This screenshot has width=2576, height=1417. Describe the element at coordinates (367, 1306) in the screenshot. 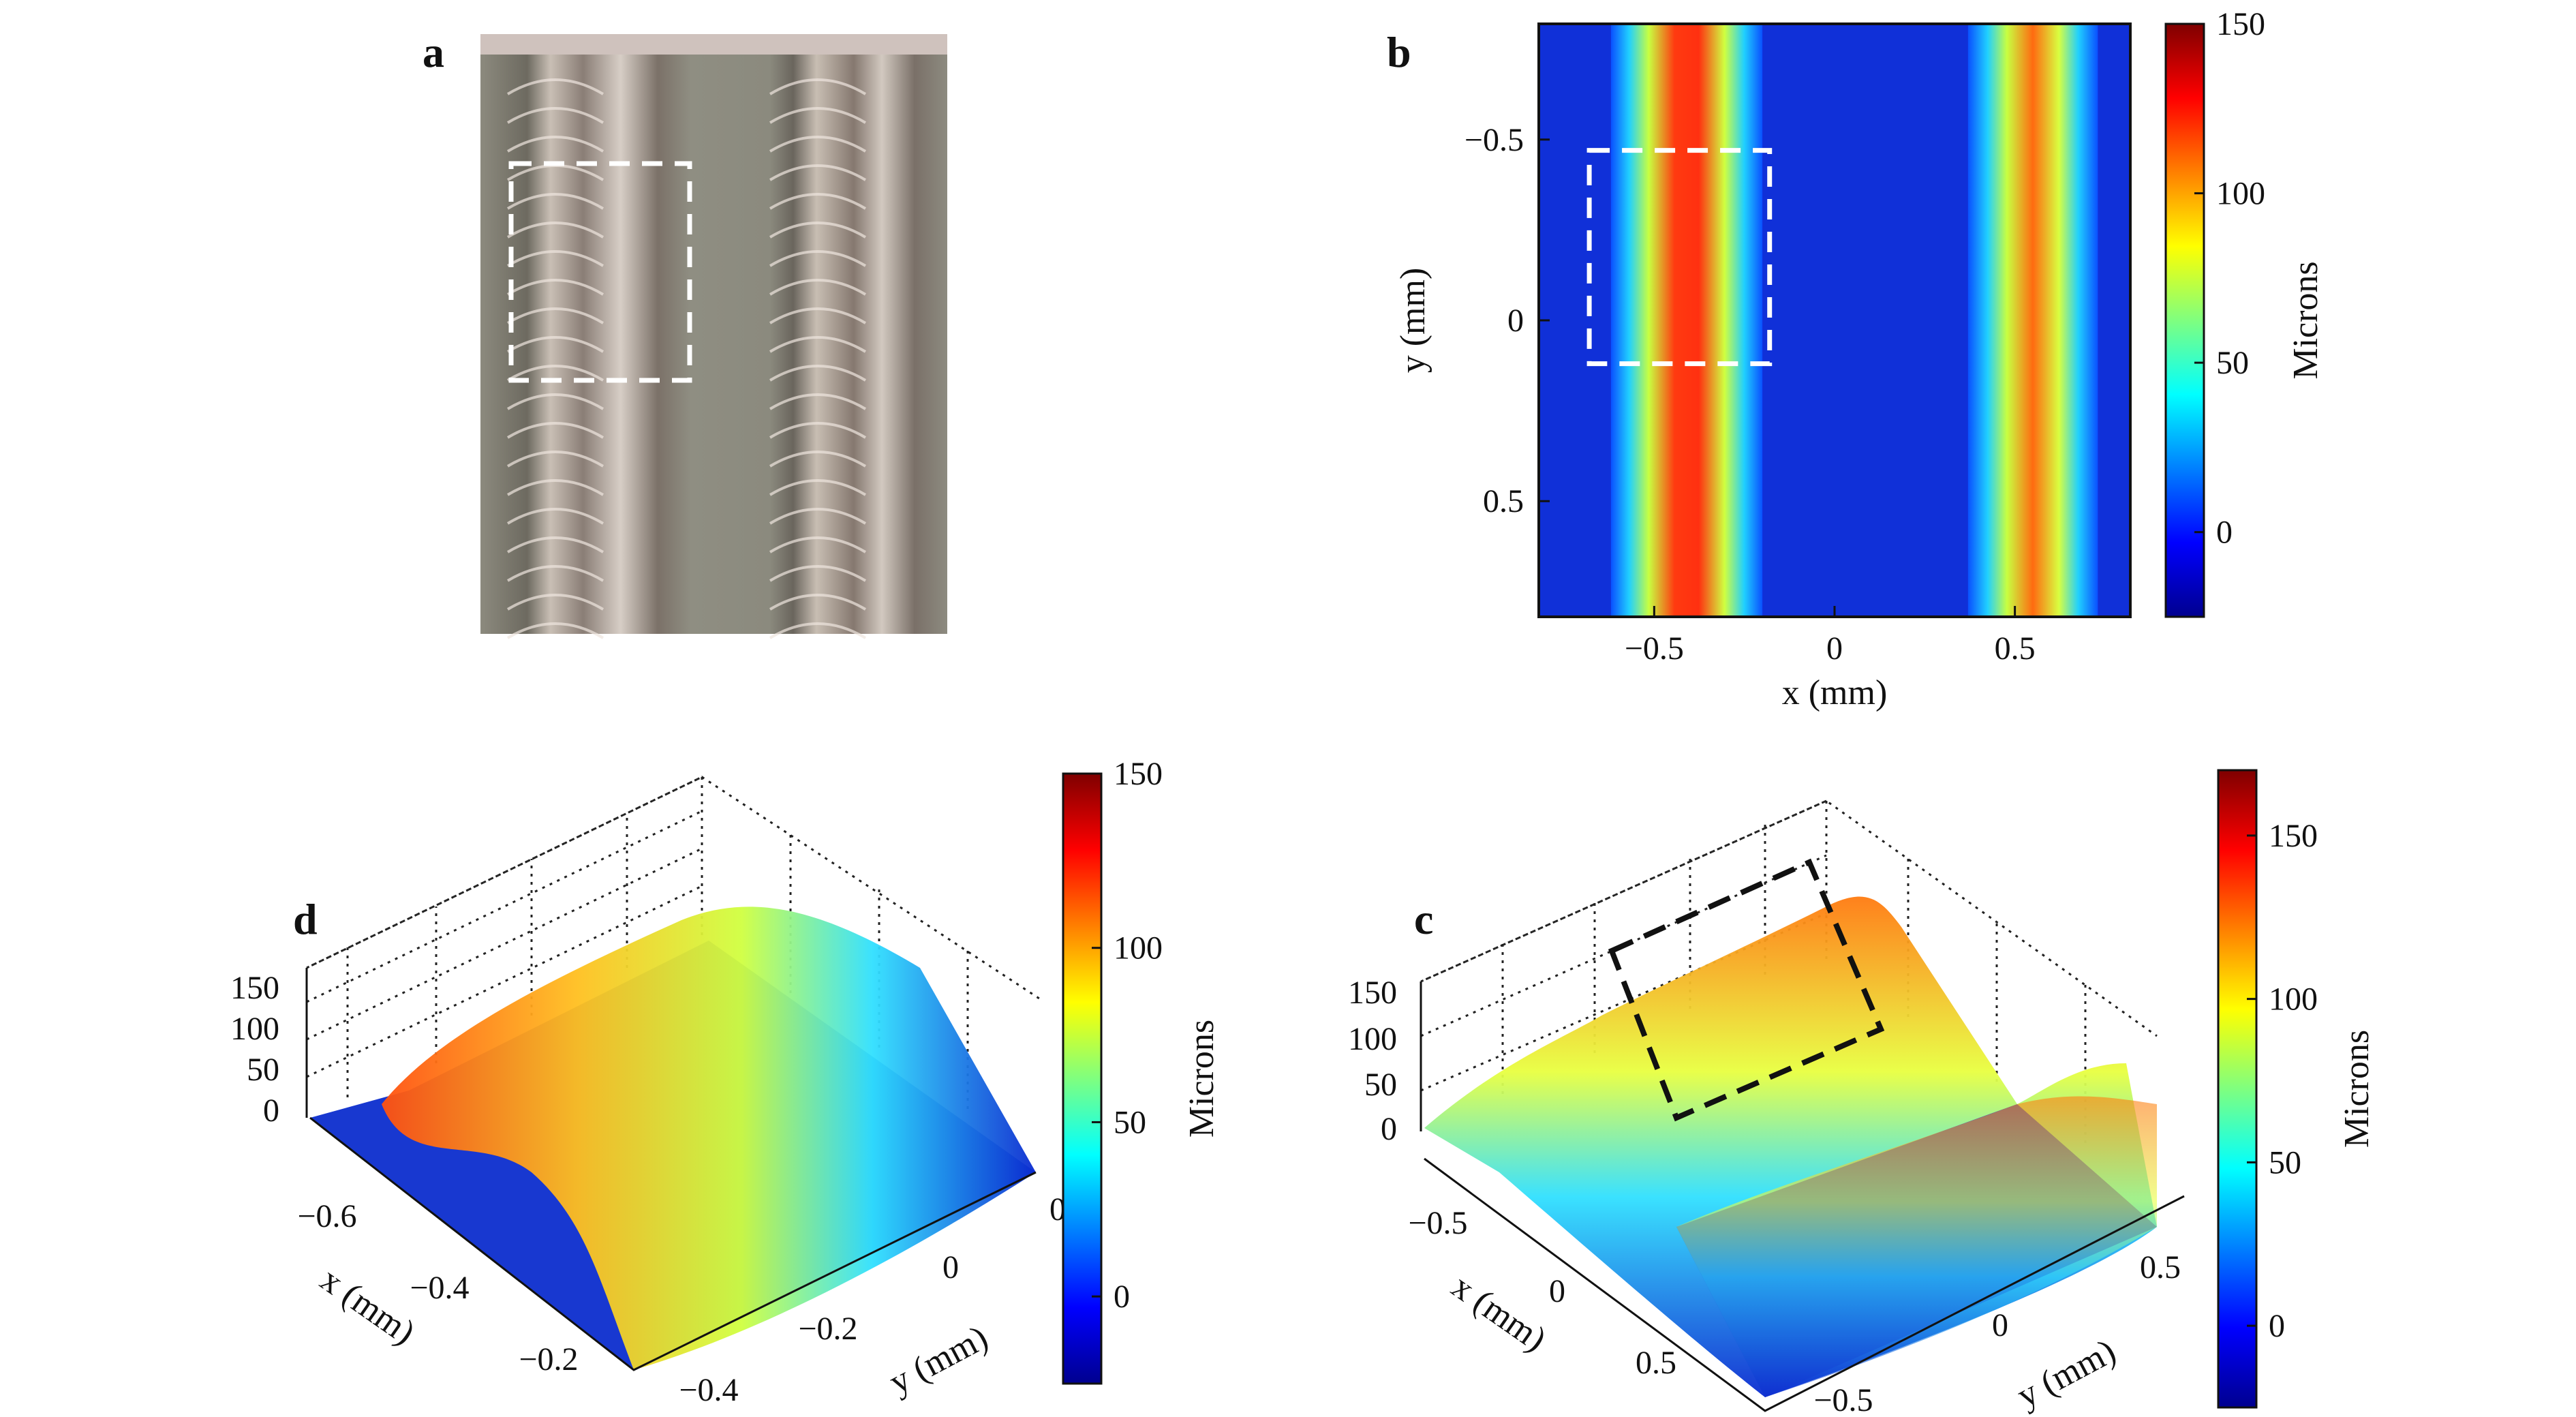

I see `panel-d-x-axis-label: x (mm)` at that location.